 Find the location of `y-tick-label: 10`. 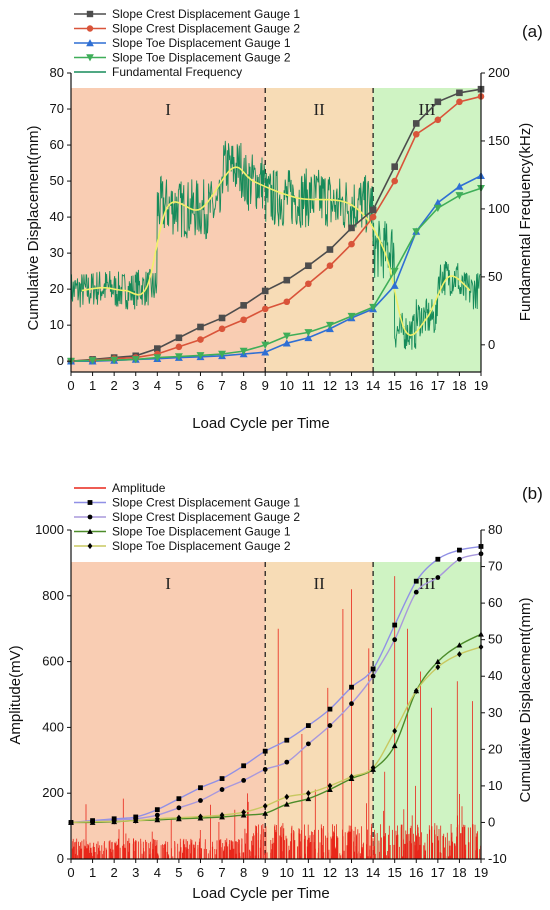

y-tick-label: 10 is located at coordinates (57, 324).